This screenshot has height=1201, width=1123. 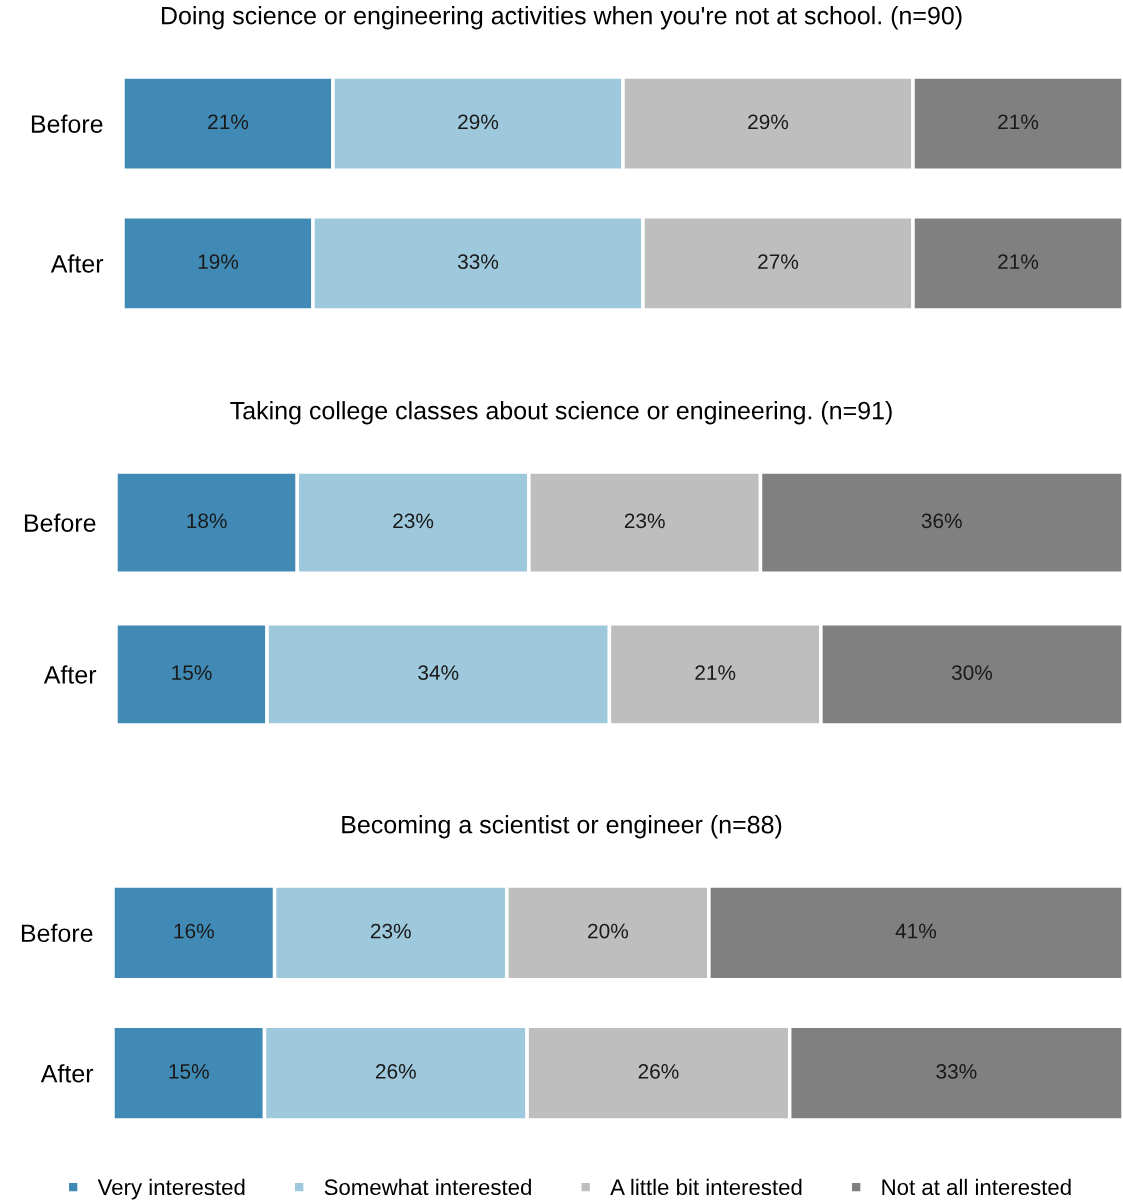 What do you see at coordinates (171, 1189) in the screenshot?
I see `legend-label: Very interested` at bounding box center [171, 1189].